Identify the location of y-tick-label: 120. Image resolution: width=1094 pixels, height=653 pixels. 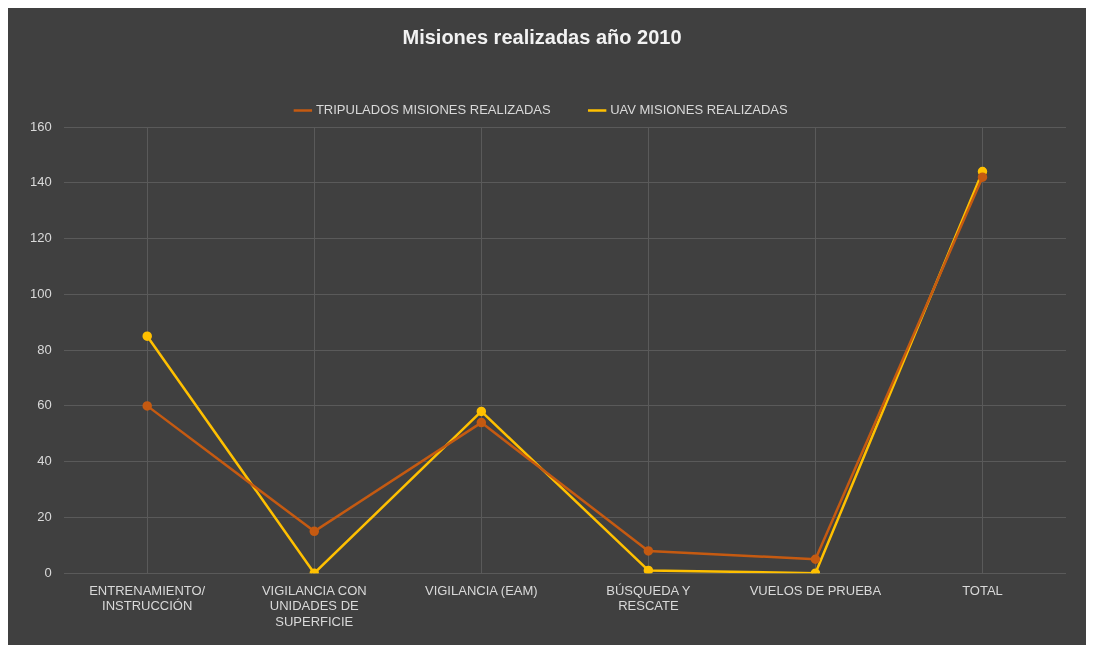
(40, 238).